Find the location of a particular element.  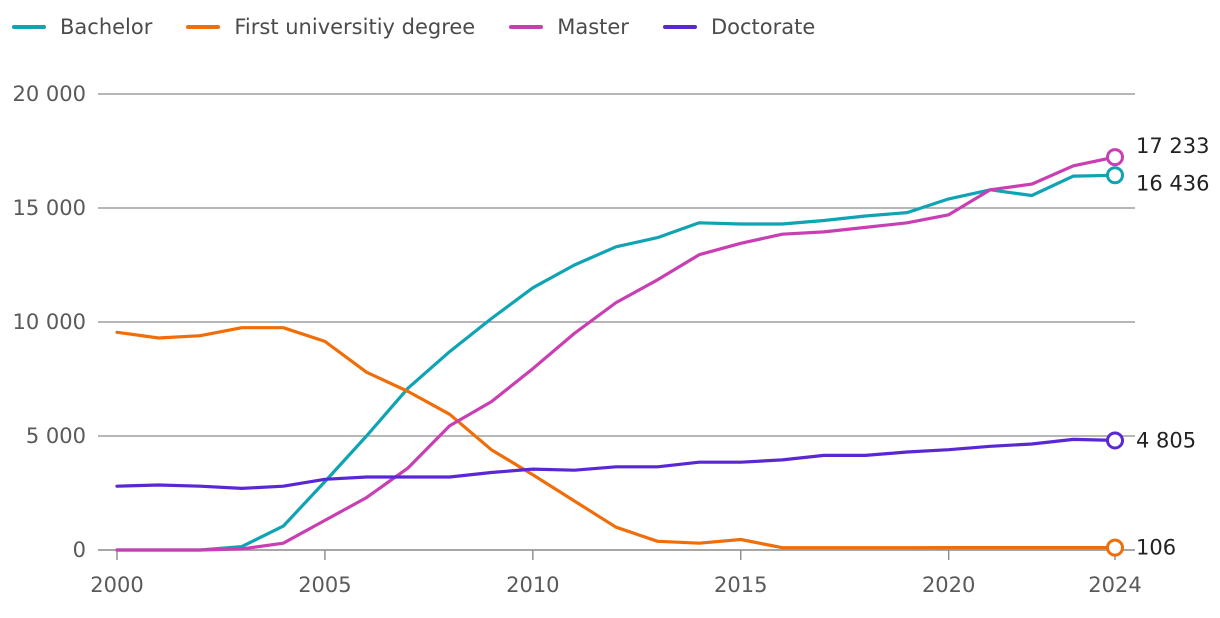

y-tick-label: 5 000 is located at coordinates (56, 436).